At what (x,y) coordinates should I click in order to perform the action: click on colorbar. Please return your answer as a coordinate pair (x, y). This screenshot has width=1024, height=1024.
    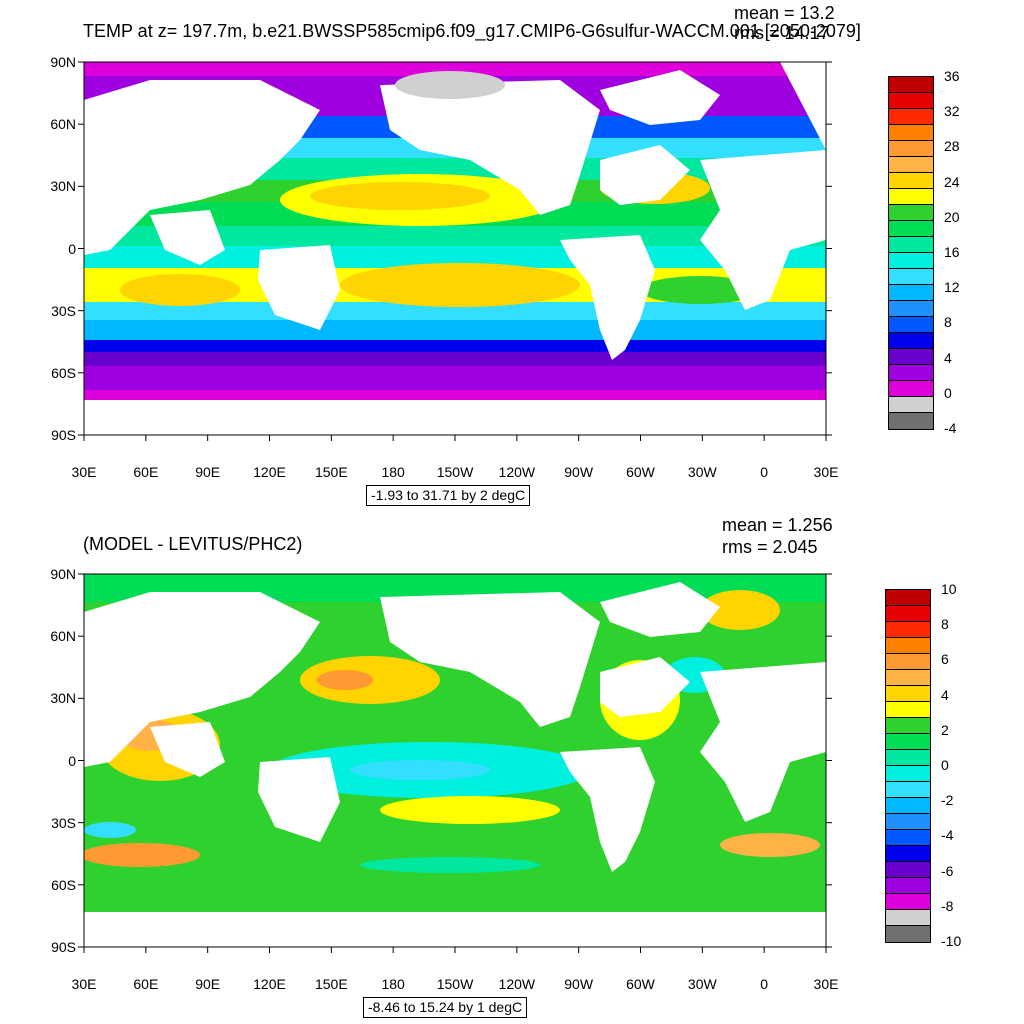
    Looking at the image, I should click on (908, 766).